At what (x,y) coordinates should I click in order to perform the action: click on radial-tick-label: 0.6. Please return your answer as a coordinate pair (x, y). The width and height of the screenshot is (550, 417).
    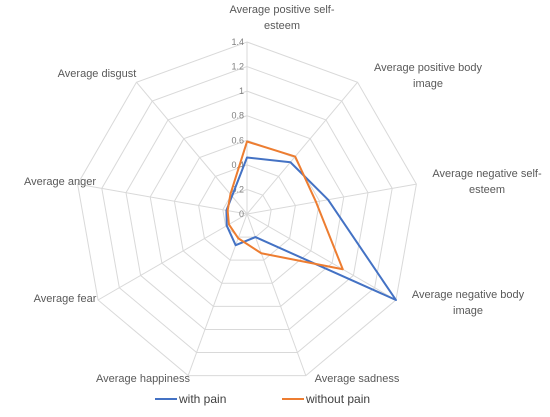
    Looking at the image, I should click on (237, 140).